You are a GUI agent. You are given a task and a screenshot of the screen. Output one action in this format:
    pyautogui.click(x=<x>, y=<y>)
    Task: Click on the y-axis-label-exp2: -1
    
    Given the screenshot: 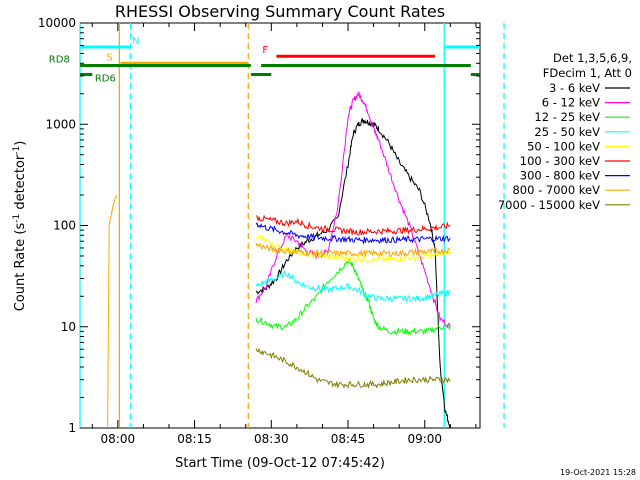 What is the action you would take?
    pyautogui.click(x=17, y=150)
    